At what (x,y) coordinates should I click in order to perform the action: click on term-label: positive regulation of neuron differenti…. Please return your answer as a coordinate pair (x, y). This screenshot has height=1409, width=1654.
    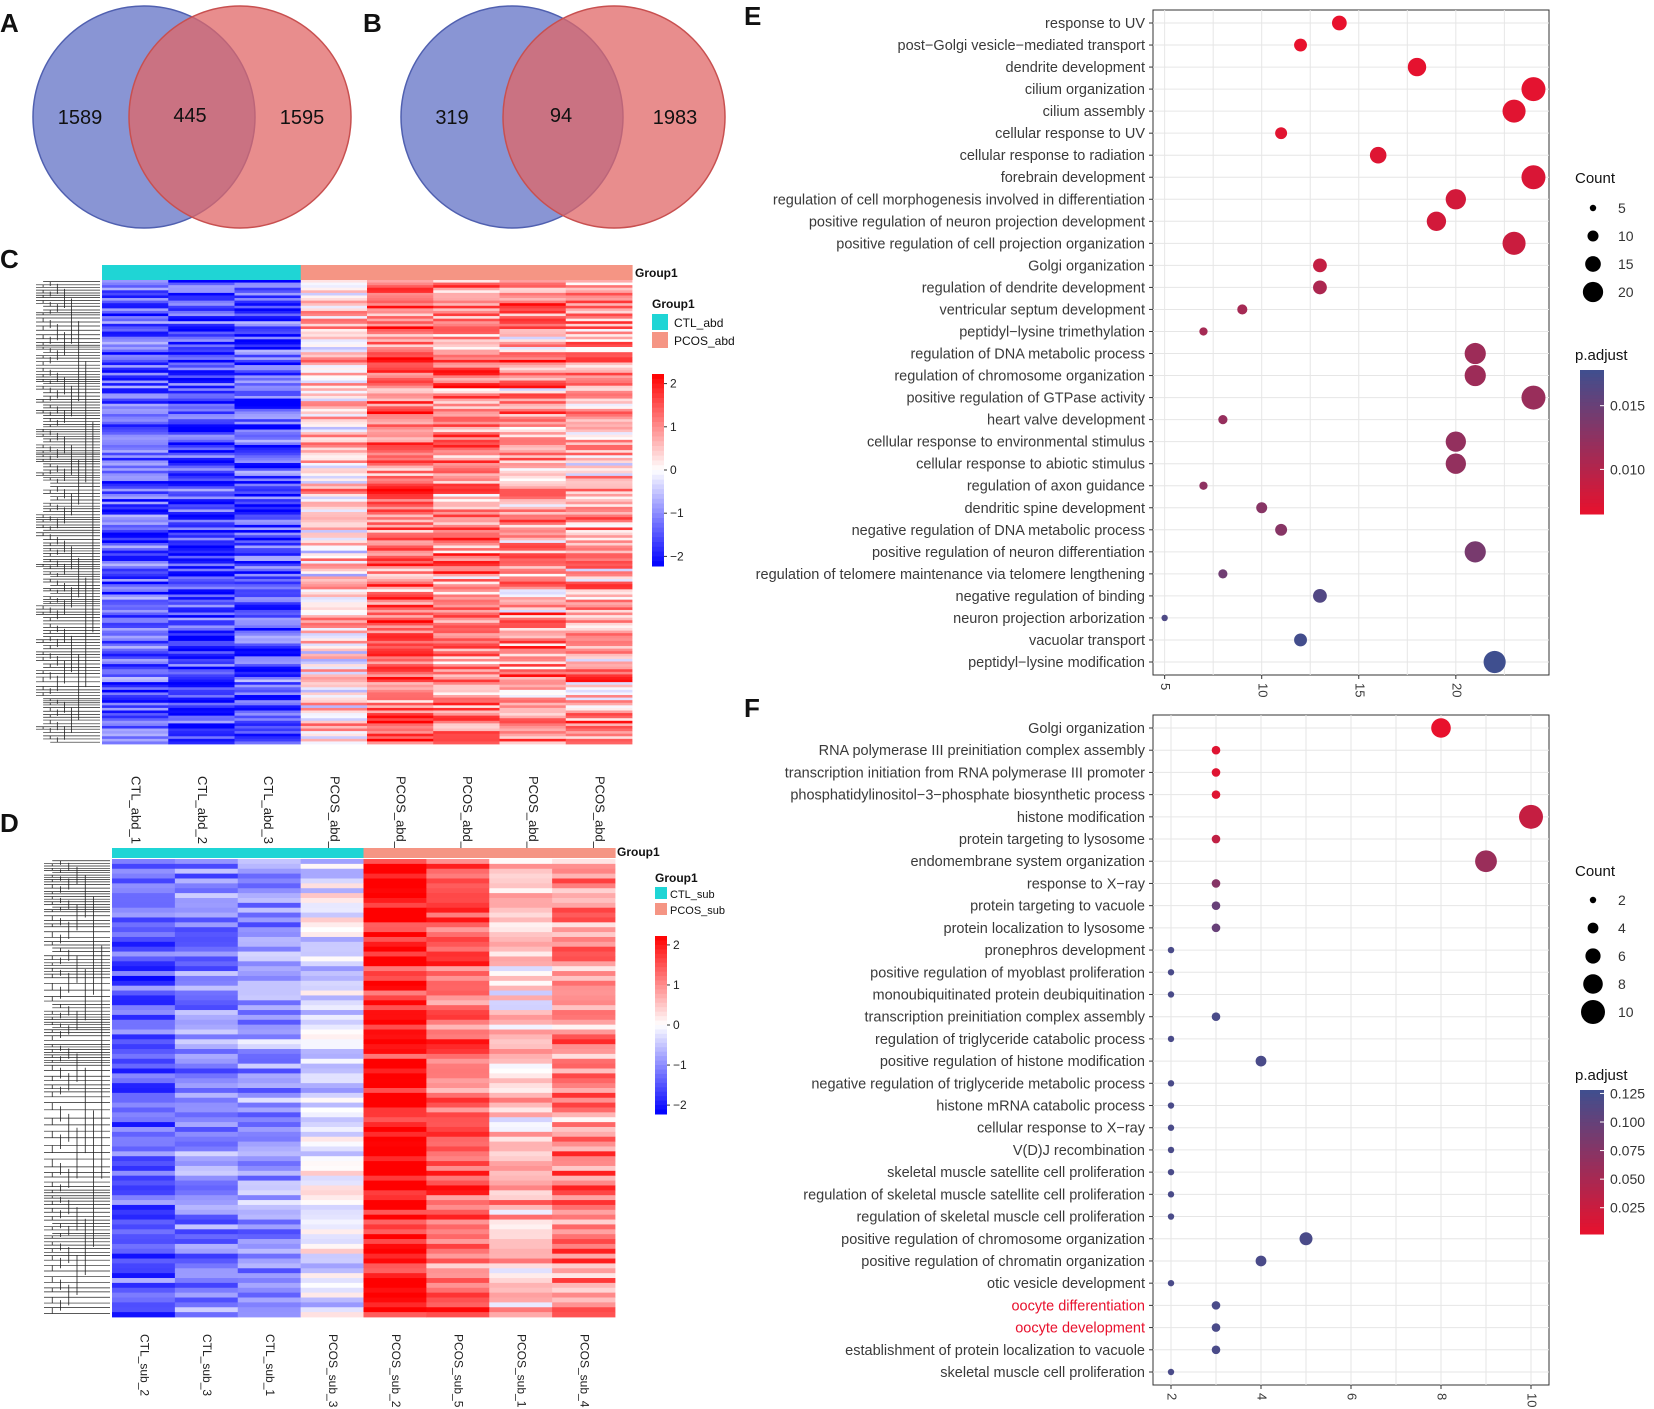
    Looking at the image, I should click on (1008, 553).